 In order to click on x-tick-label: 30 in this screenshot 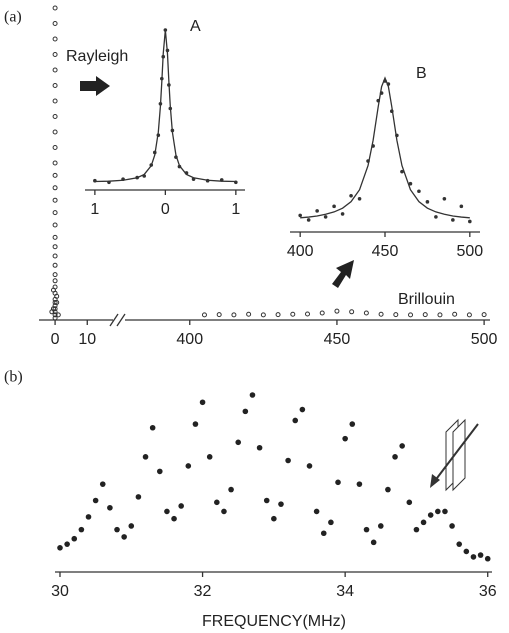, I will do `click(60, 591)`.